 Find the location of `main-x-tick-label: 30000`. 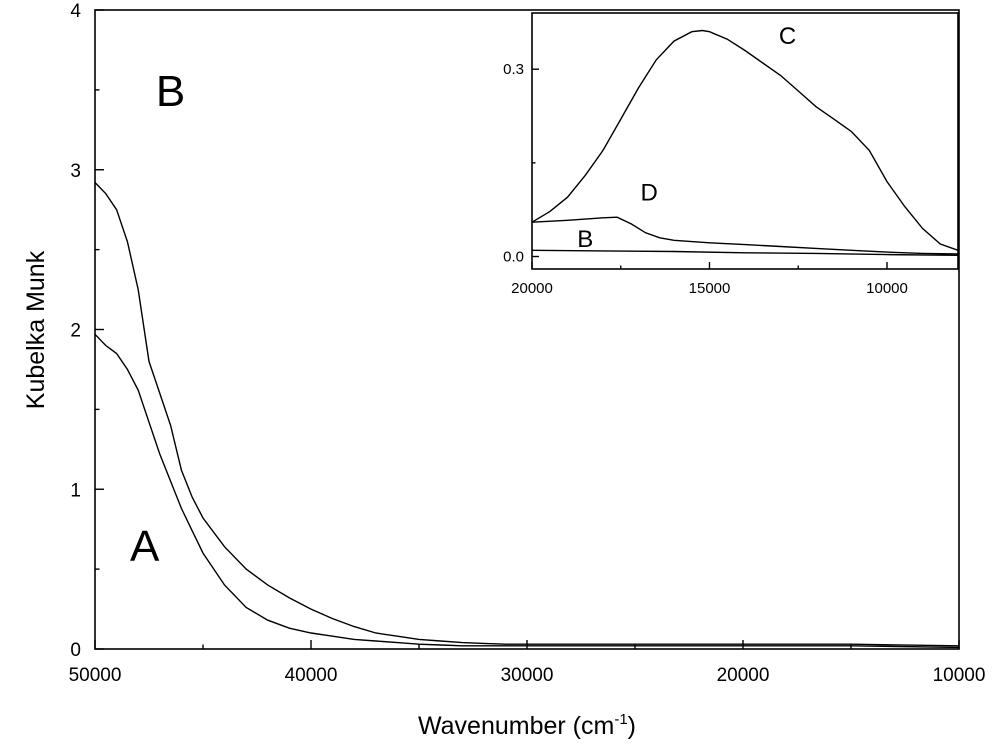

main-x-tick-label: 30000 is located at coordinates (527, 675).